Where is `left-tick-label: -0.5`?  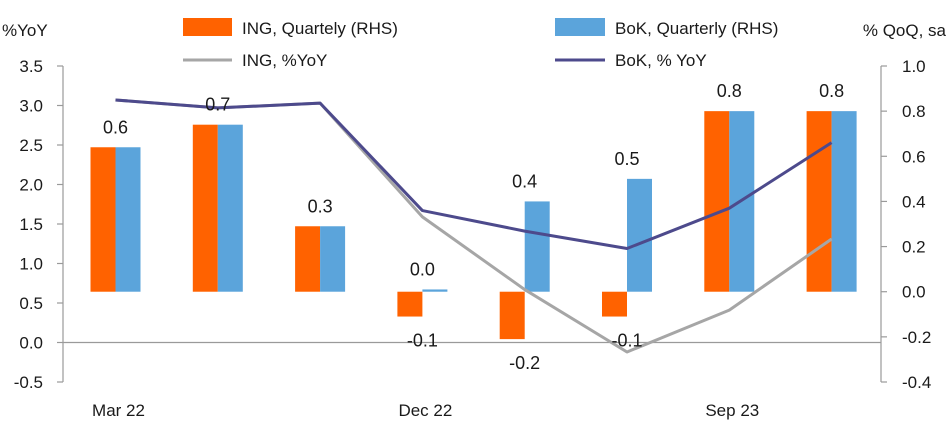 left-tick-label: -0.5 is located at coordinates (28, 382).